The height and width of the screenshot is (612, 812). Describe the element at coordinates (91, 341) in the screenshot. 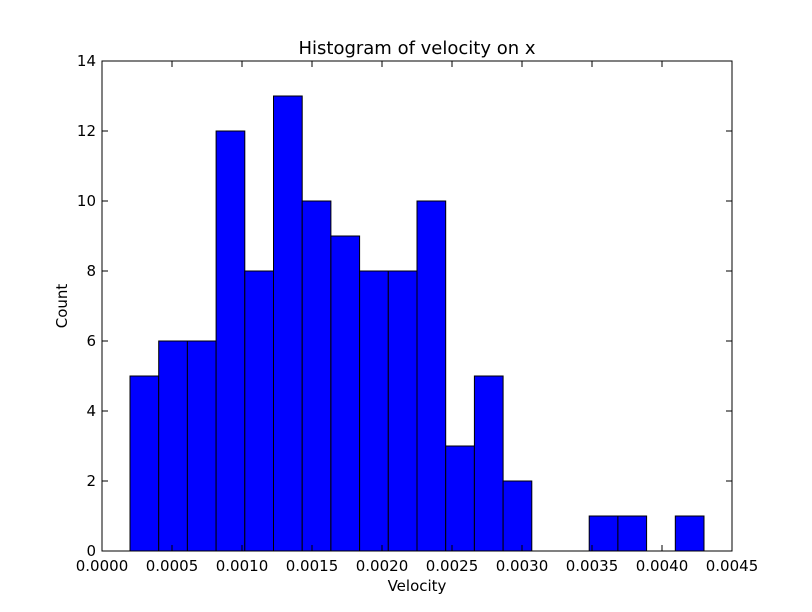

I see `y-tick-label: 6` at that location.